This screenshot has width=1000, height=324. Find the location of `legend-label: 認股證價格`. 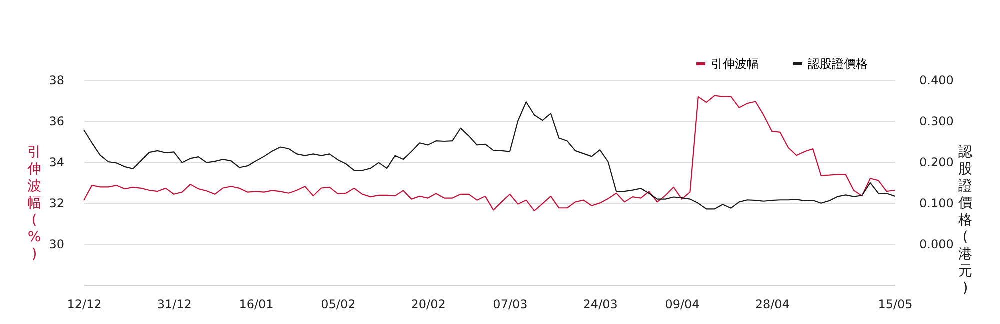

legend-label: 認股證價格 is located at coordinates (838, 64).